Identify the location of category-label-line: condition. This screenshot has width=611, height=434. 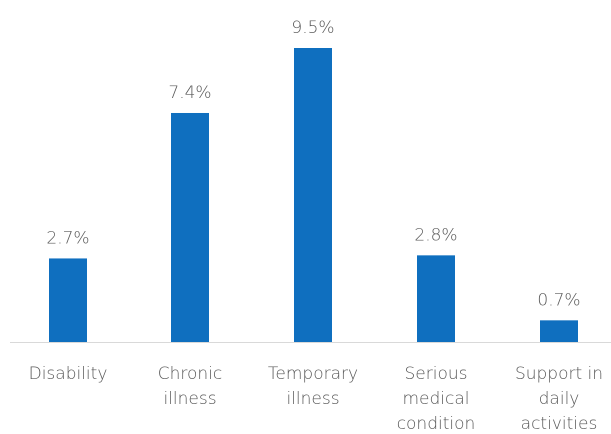
(436, 424).